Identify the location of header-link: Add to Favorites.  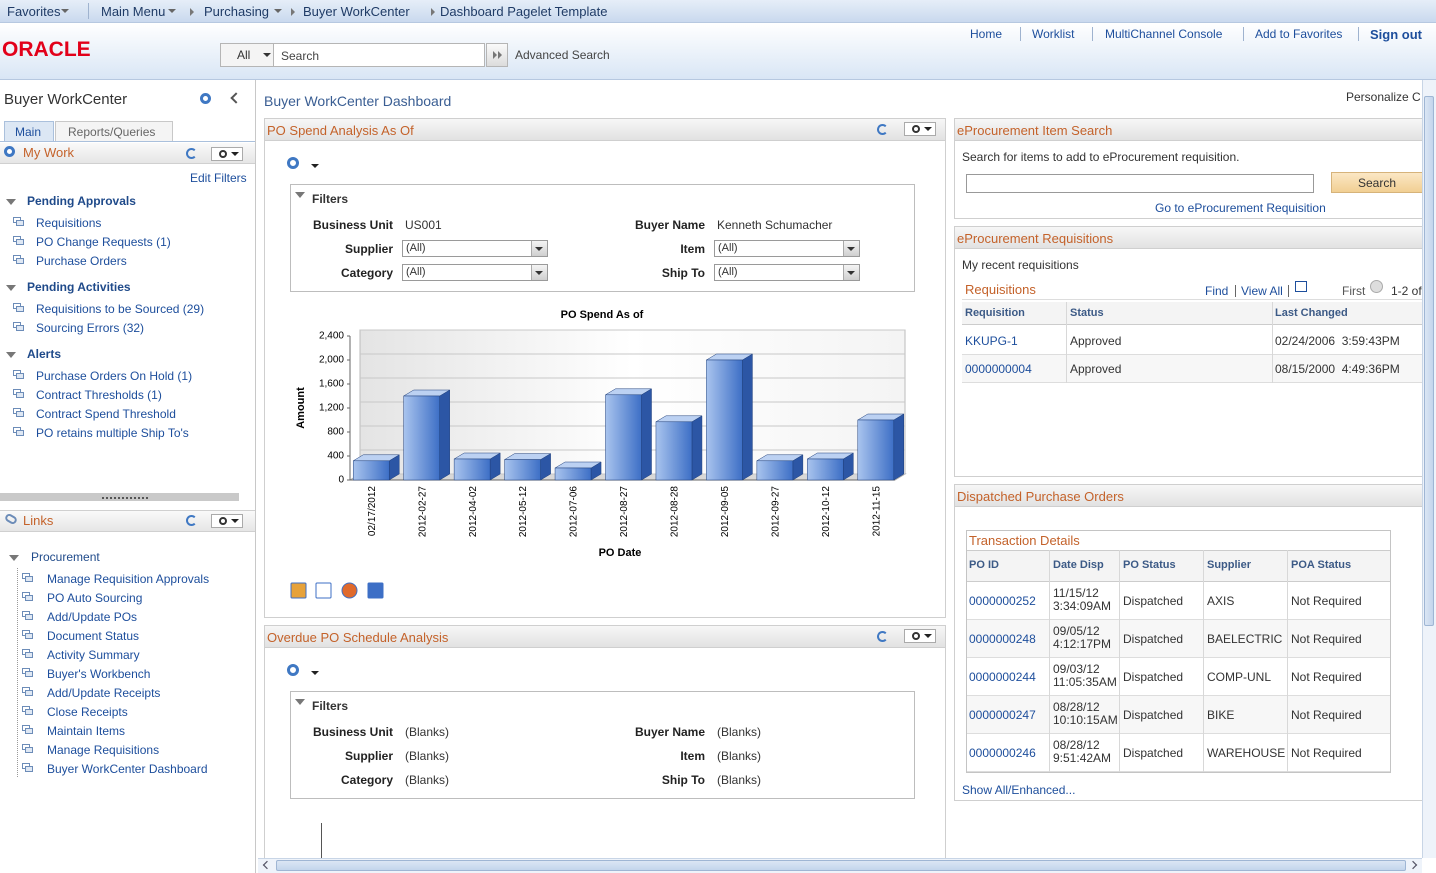
(1299, 34).